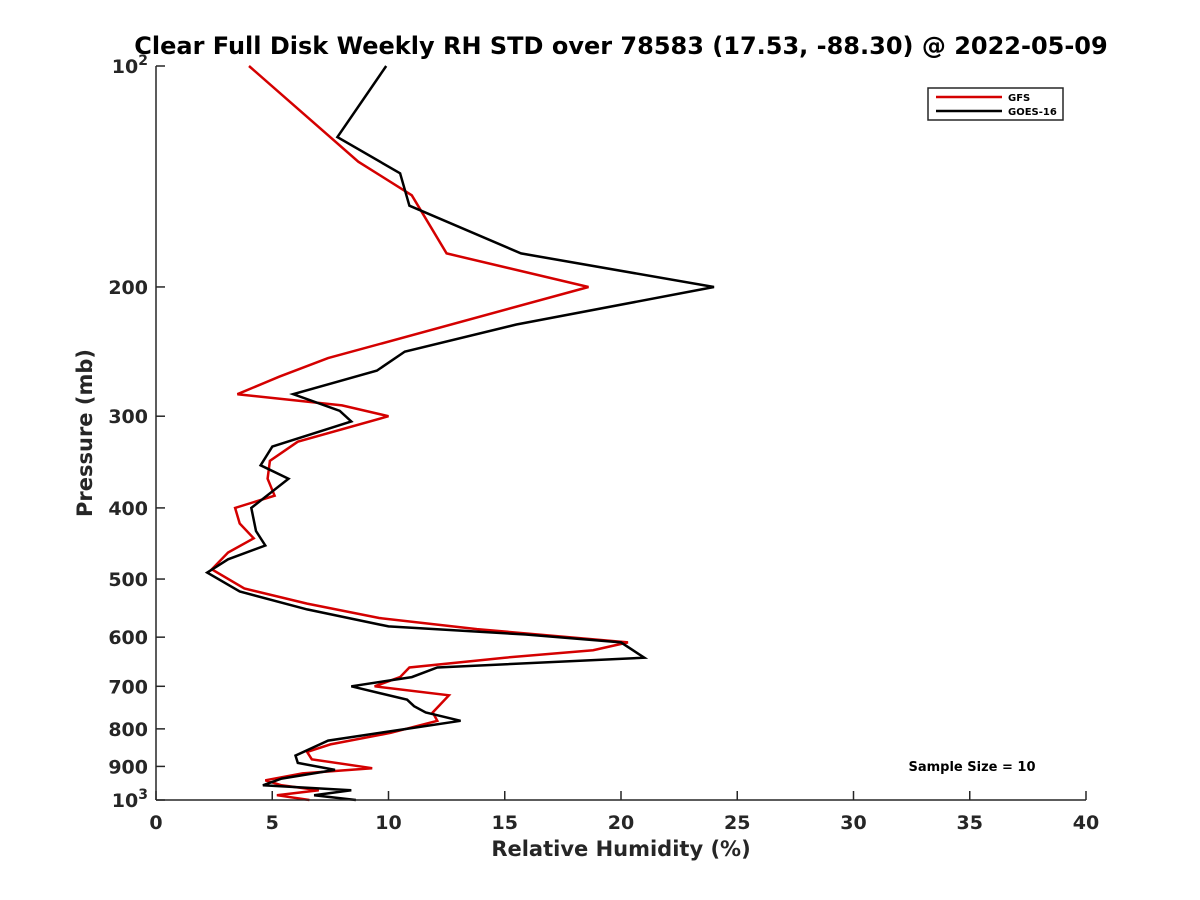 The image size is (1200, 900). I want to click on legend-box, so click(995, 104).